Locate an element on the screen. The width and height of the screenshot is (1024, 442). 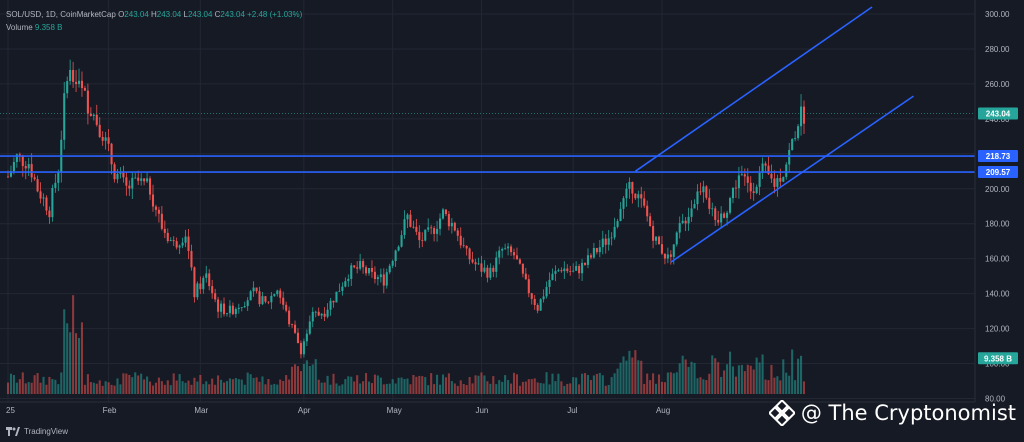
y-tick-label: 180.00 is located at coordinates (997, 224).